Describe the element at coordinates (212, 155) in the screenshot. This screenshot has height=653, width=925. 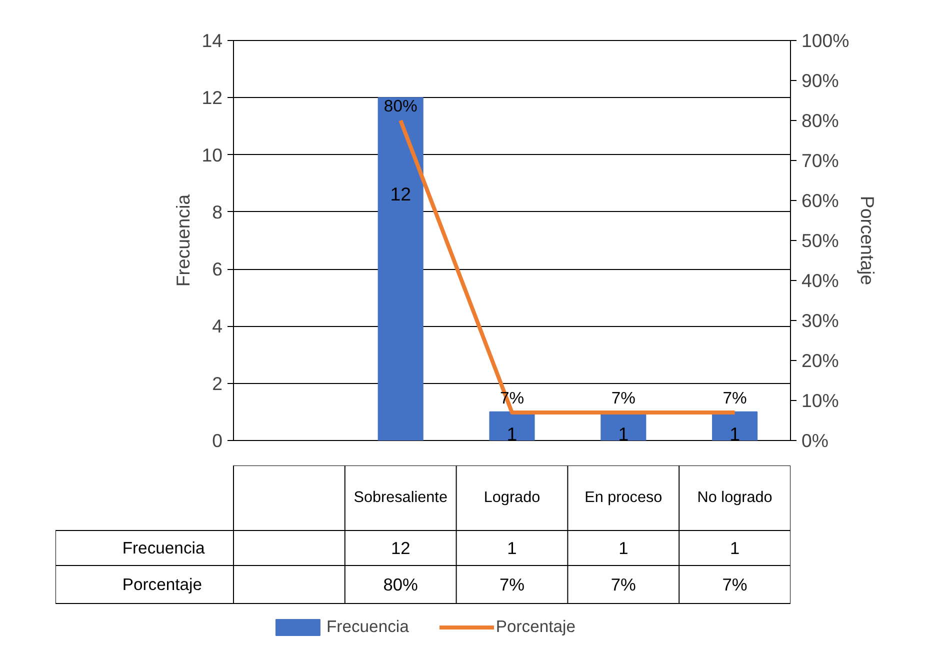
I see `y-tick-label: 10` at that location.